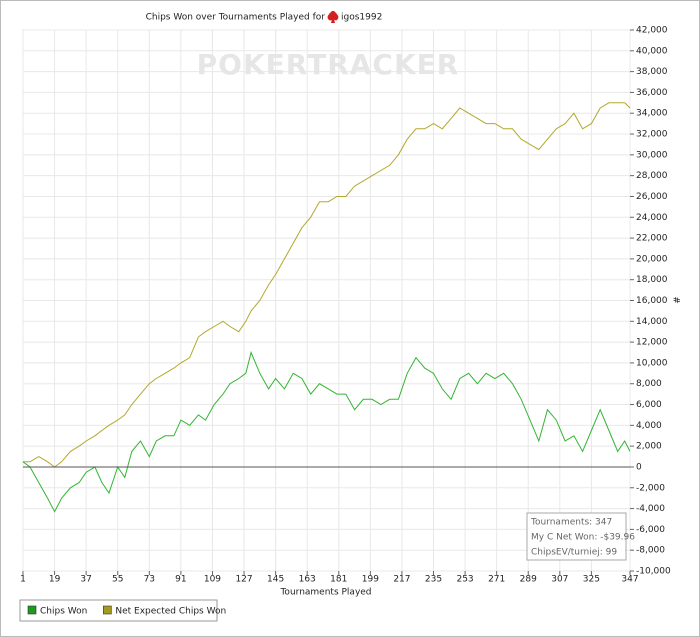 Image resolution: width=700 pixels, height=637 pixels. I want to click on annotation-line: My C Net Won: -$39.96, so click(583, 538).